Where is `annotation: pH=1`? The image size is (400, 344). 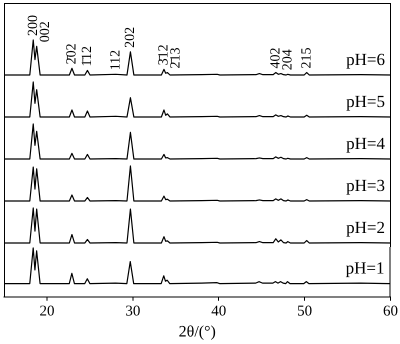 annotation: pH=1 is located at coordinates (365, 268).